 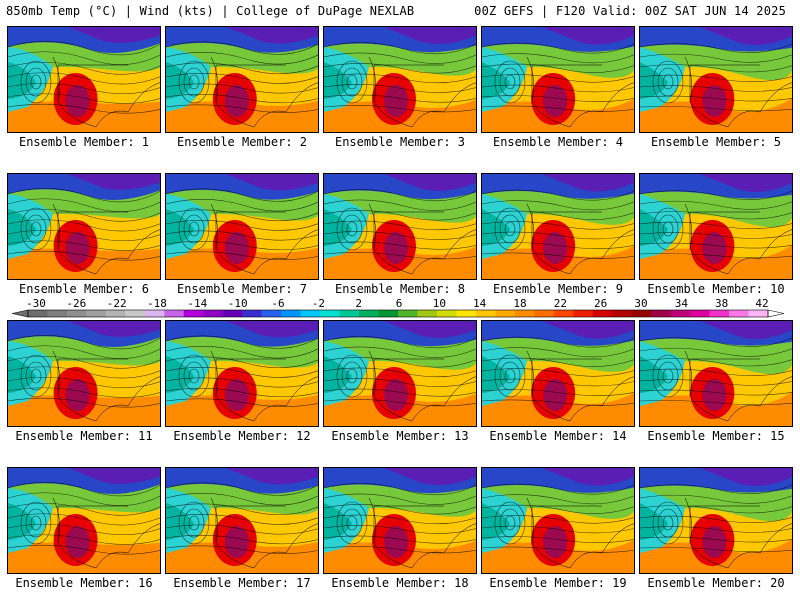 What do you see at coordinates (84, 289) in the screenshot?
I see `ensemble-member-label: Ensemble Member: 6` at bounding box center [84, 289].